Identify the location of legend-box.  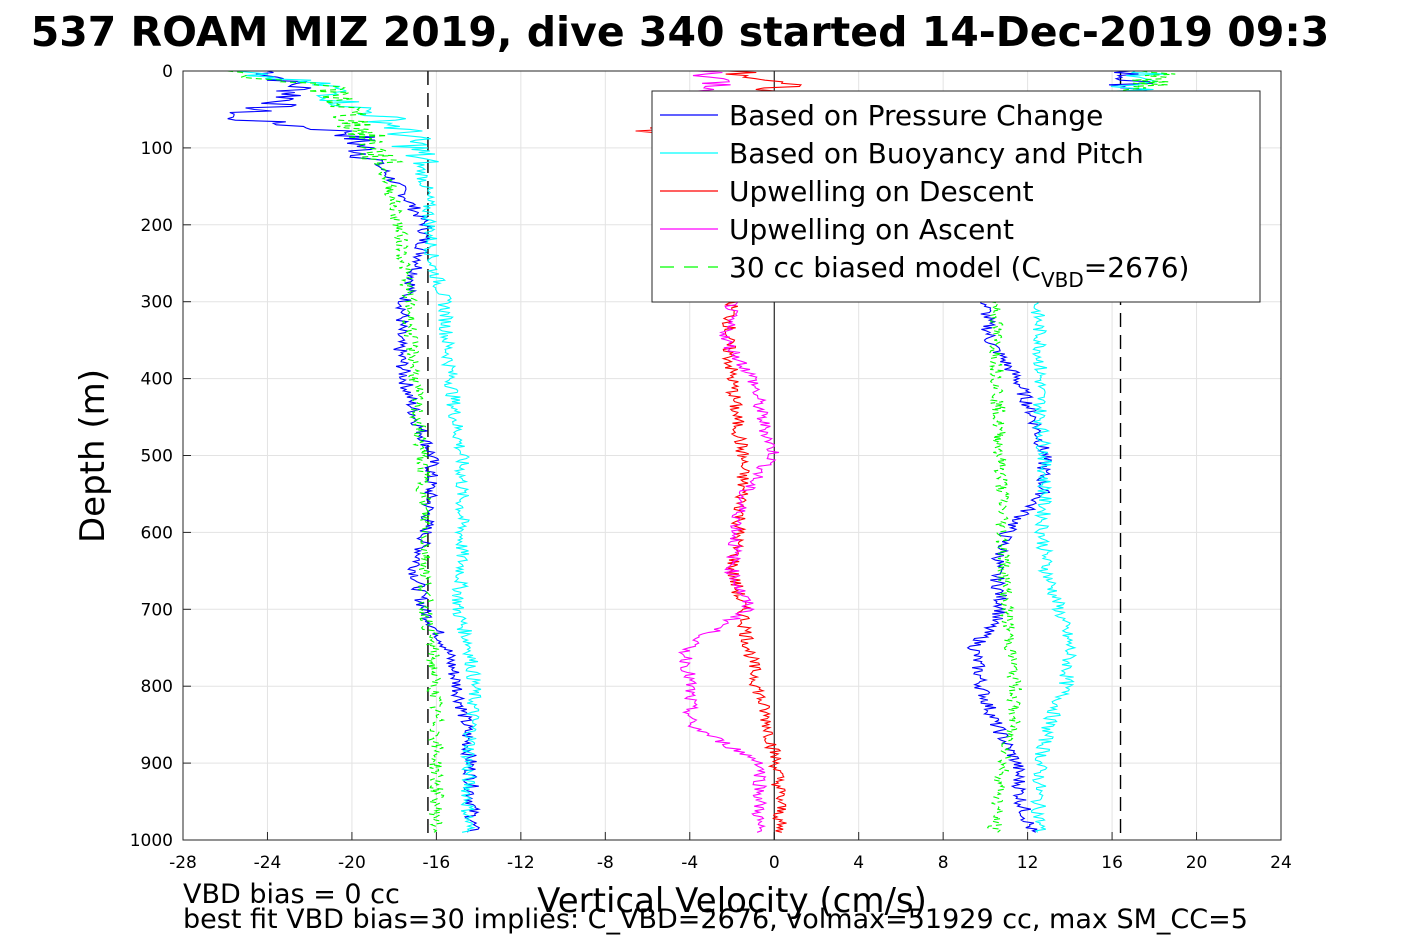
(956, 196).